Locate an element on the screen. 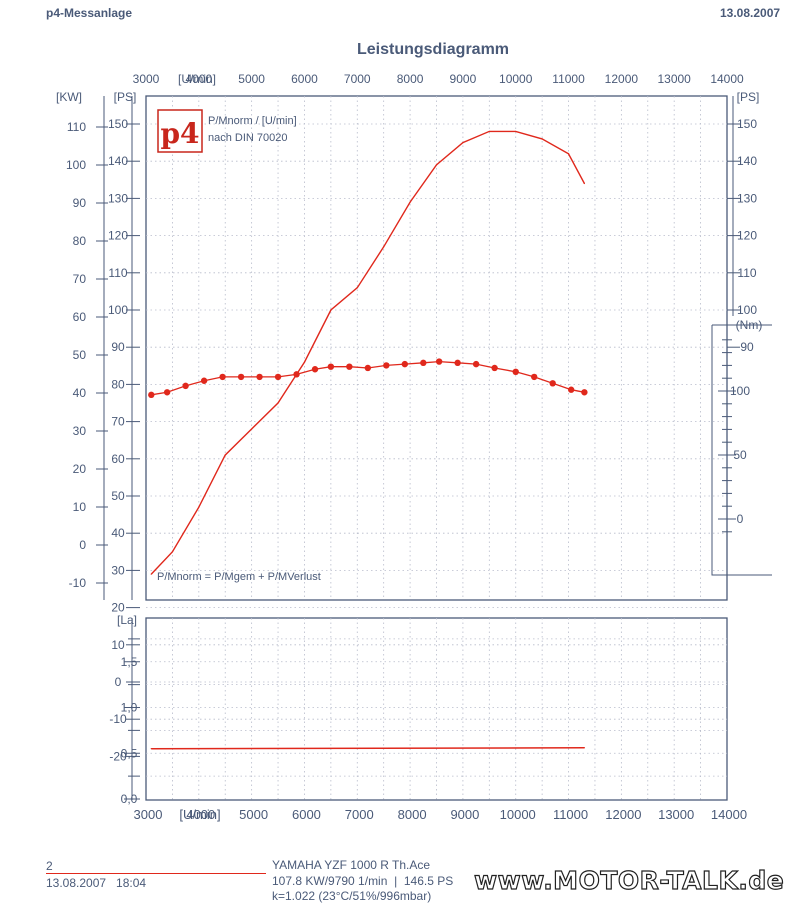 This screenshot has width=800, height=903. ps-tick-label-left: 150 is located at coordinates (118, 124).